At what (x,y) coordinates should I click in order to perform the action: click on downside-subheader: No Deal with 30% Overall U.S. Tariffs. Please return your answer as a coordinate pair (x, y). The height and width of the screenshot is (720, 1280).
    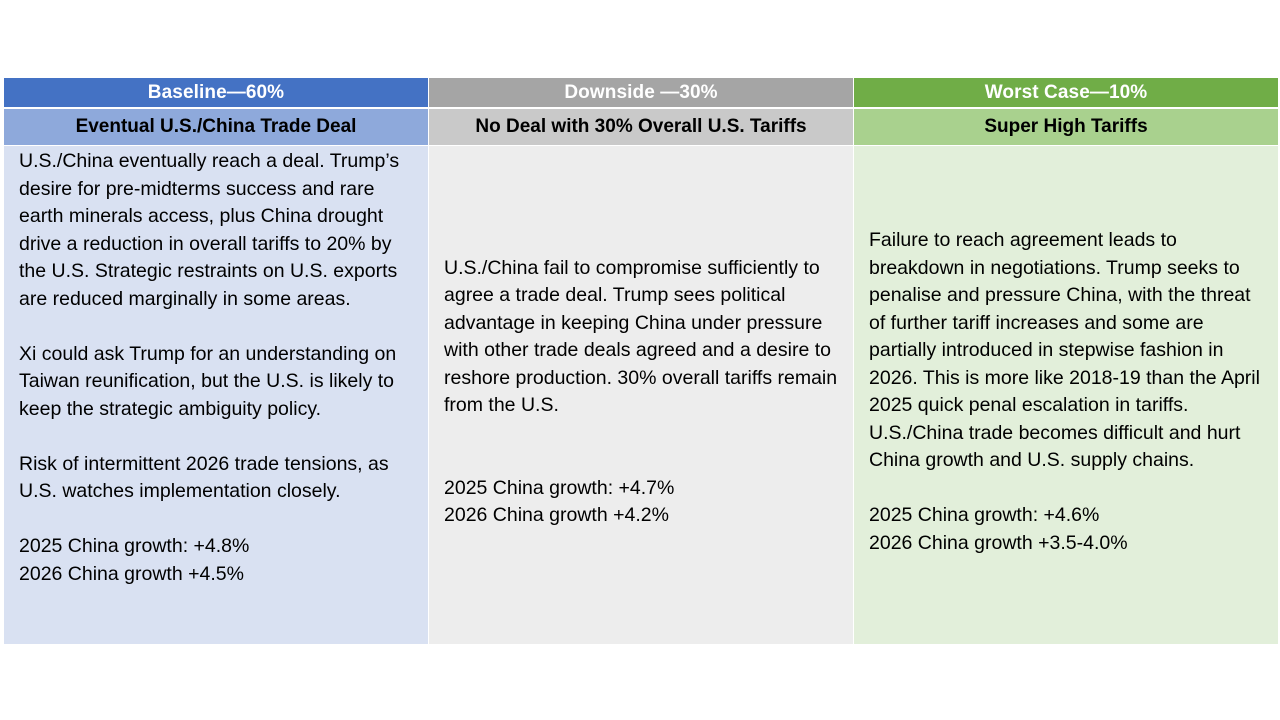
    Looking at the image, I should click on (641, 127).